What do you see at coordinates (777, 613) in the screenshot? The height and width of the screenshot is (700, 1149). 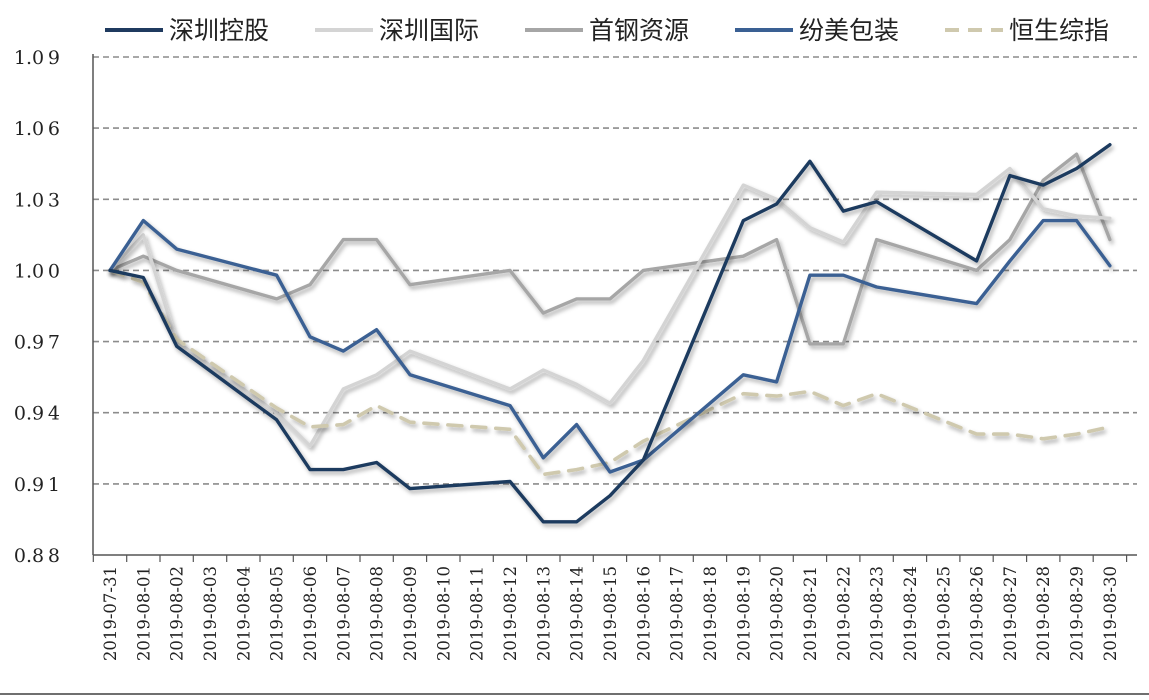 I see `x-tick-label: 2019-08-20` at bounding box center [777, 613].